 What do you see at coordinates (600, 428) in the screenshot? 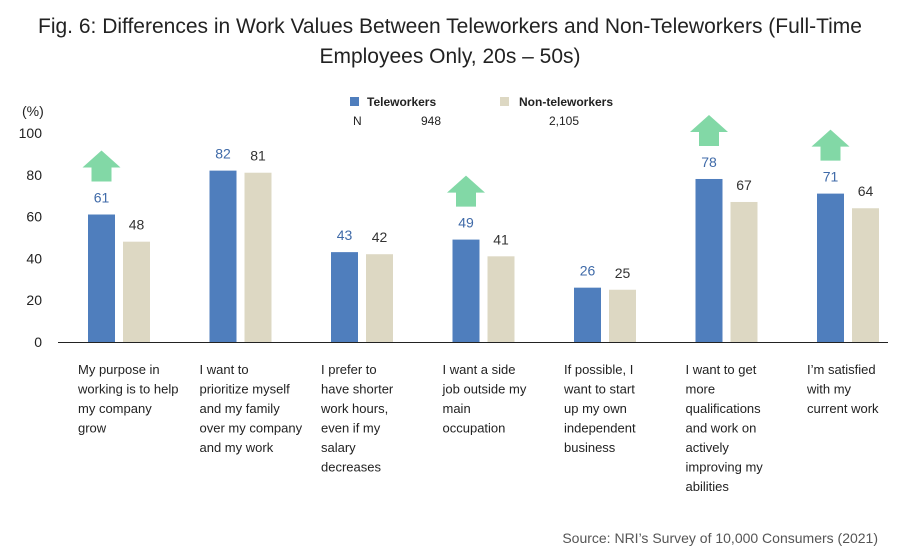
I see `category-label-line: independent` at bounding box center [600, 428].